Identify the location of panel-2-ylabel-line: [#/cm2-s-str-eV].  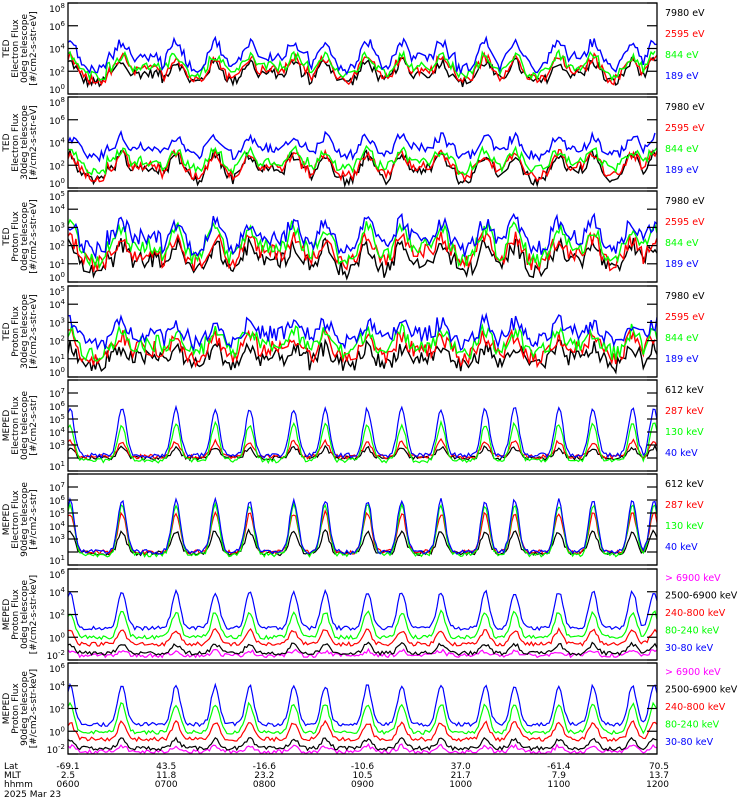
(34, 142).